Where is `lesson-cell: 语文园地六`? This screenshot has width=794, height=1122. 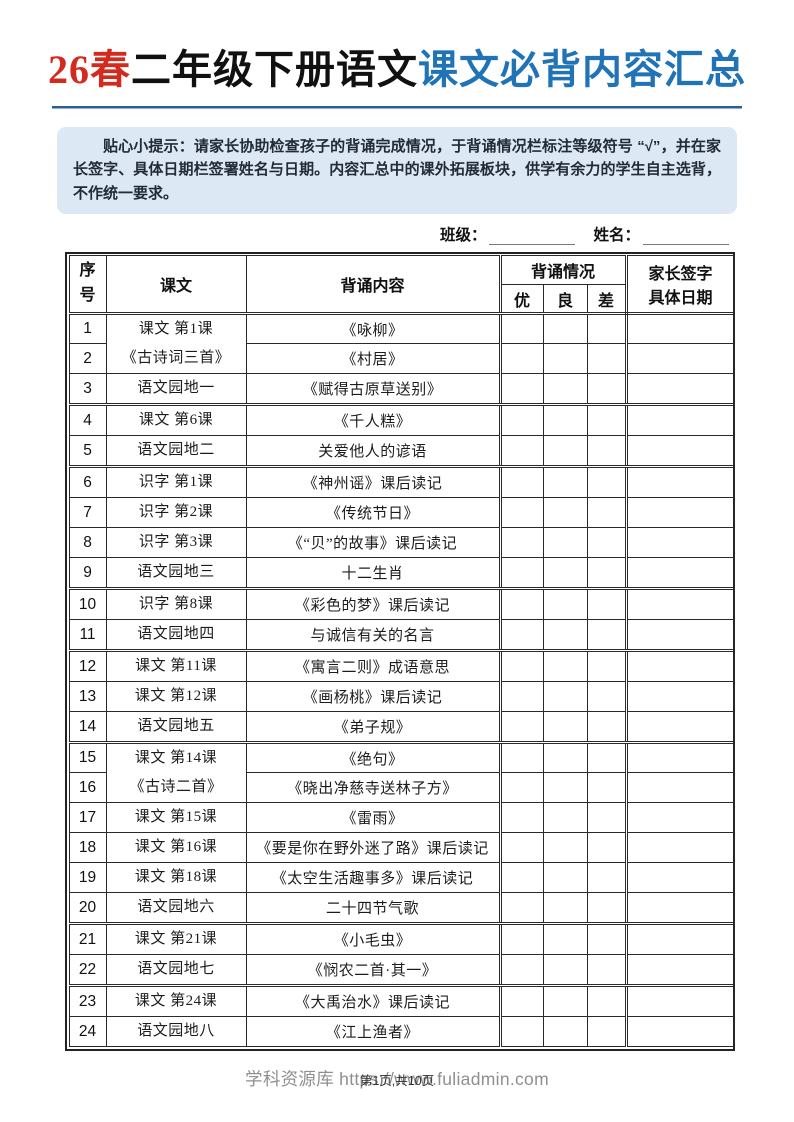 lesson-cell: 语文园地六 is located at coordinates (176, 909).